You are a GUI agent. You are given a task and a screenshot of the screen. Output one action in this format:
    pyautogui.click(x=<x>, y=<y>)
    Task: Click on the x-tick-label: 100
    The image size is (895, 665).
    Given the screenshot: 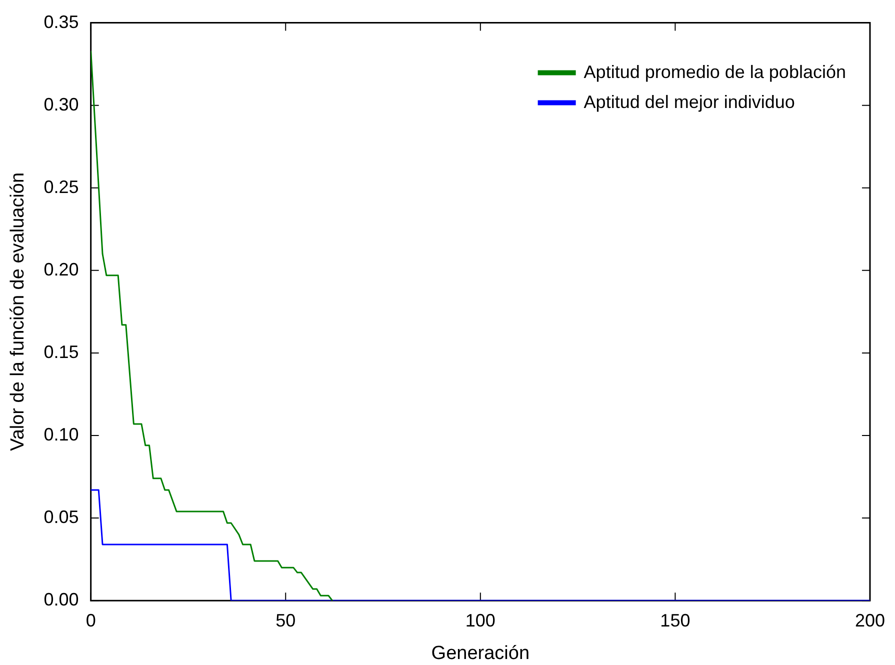 What is the action you would take?
    pyautogui.click(x=480, y=620)
    